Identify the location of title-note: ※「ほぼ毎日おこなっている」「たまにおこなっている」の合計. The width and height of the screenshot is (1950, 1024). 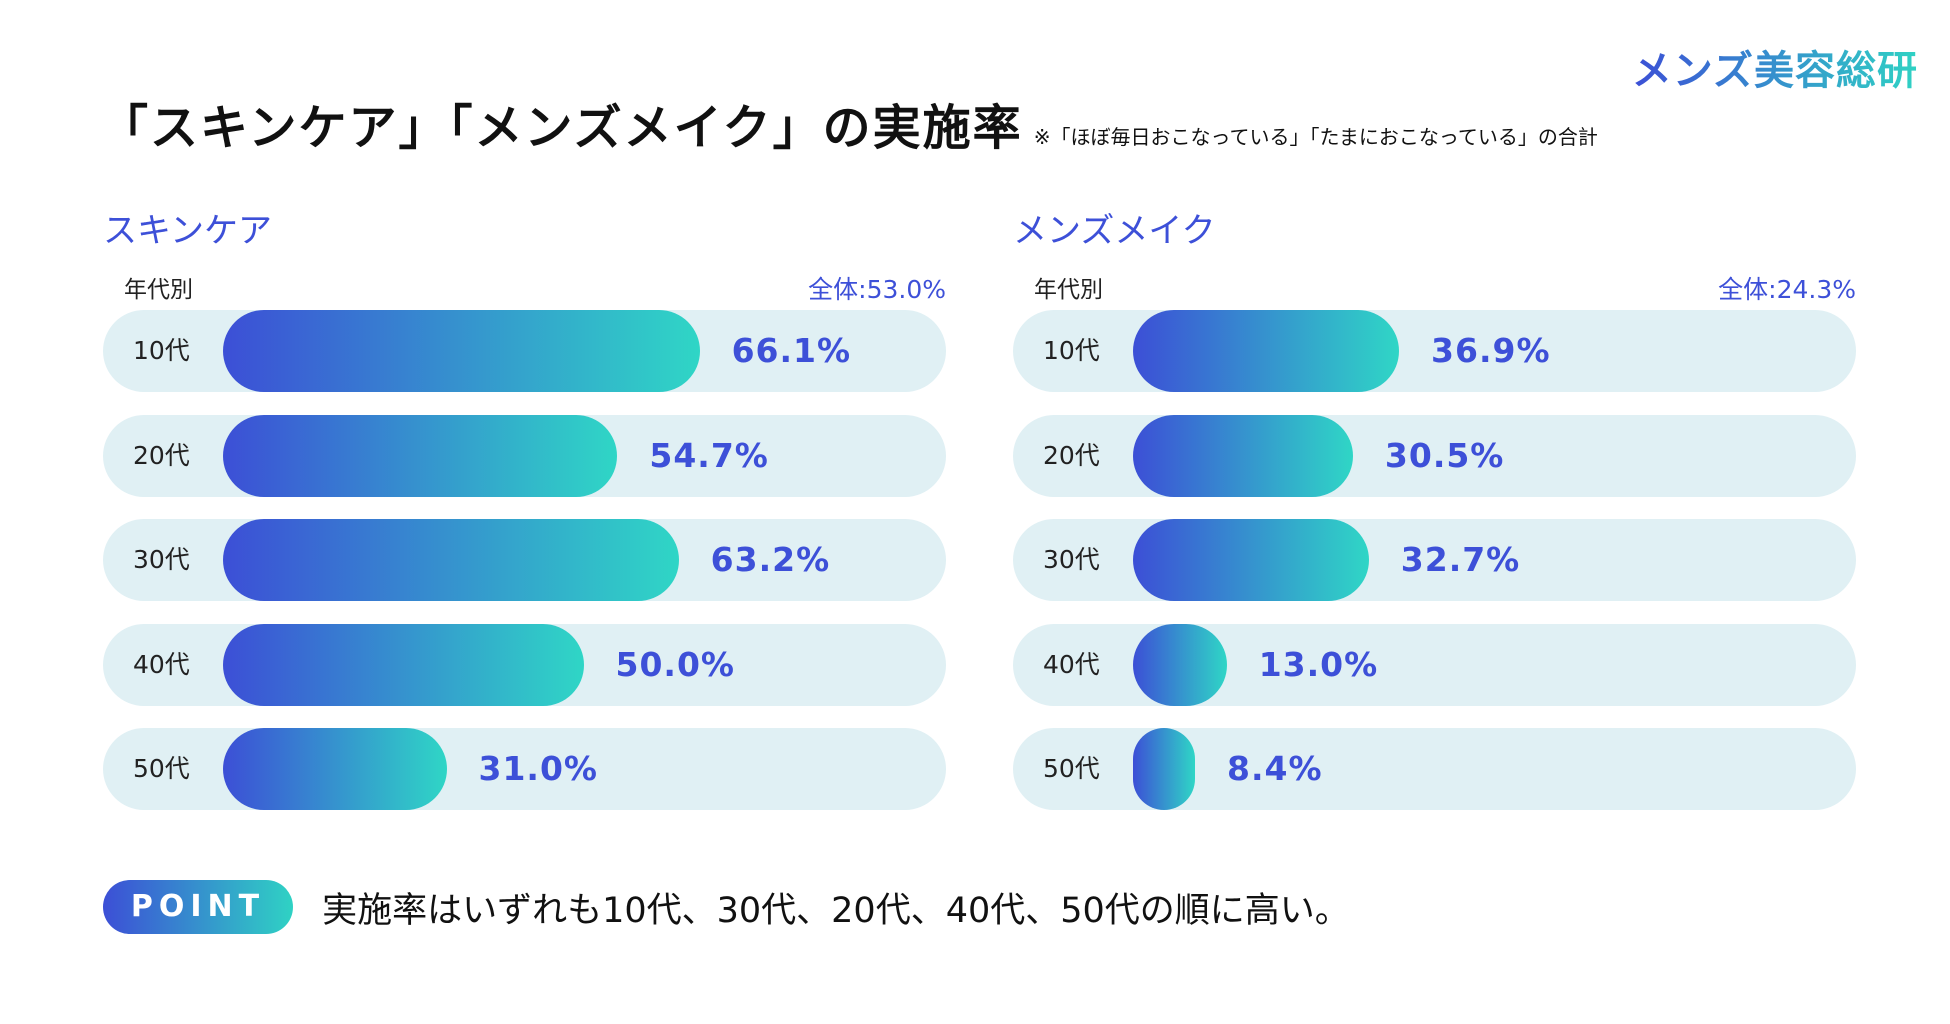
(1315, 137).